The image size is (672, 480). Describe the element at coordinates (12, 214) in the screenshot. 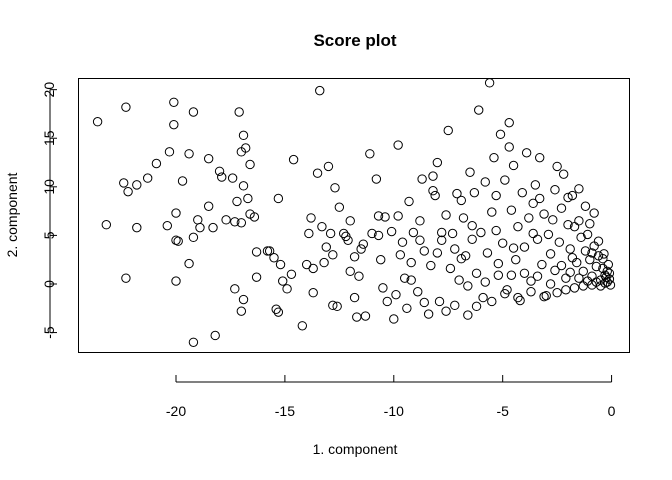

I see `y-axis-label: 2. component` at that location.